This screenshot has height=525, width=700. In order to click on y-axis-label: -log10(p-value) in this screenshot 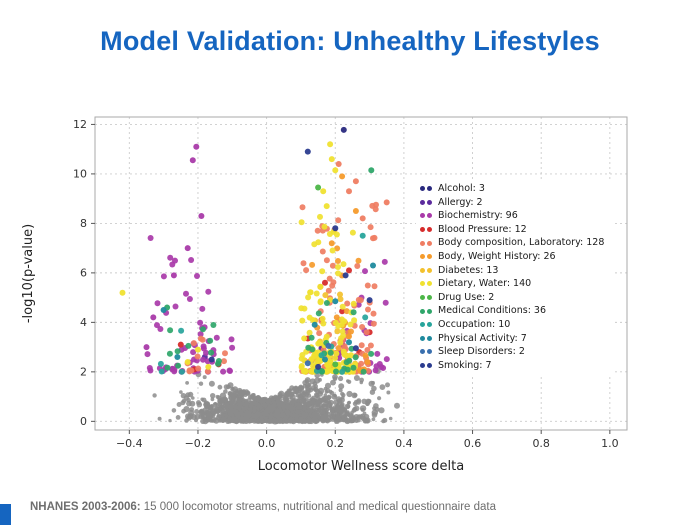, I will do `click(28, 273)`.